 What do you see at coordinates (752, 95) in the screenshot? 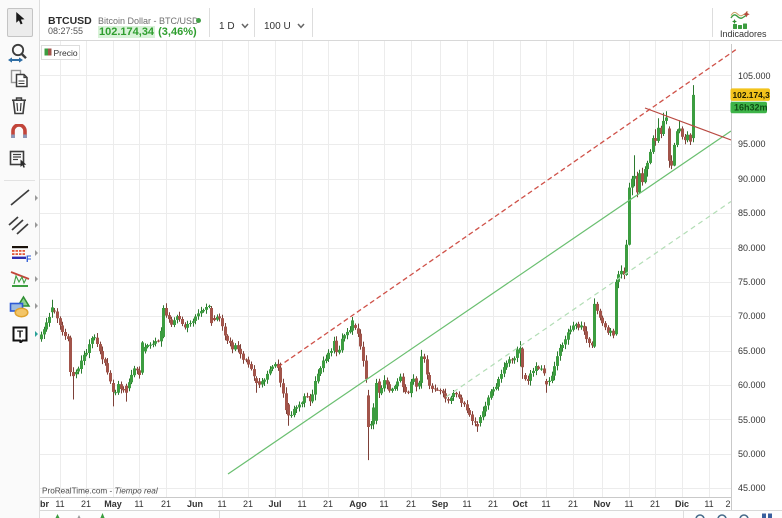
I see `svg-text: 102.174,3` at bounding box center [752, 95].